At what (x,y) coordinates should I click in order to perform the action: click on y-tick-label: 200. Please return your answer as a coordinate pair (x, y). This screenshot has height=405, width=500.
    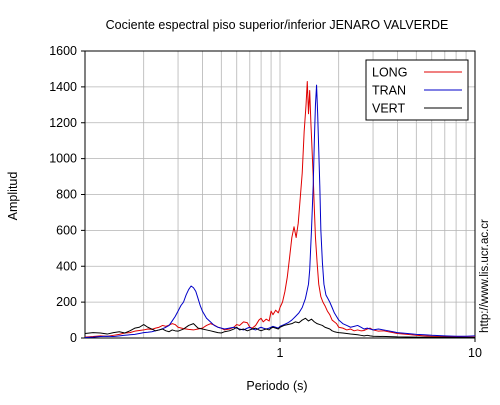
    Looking at the image, I should click on (66, 302).